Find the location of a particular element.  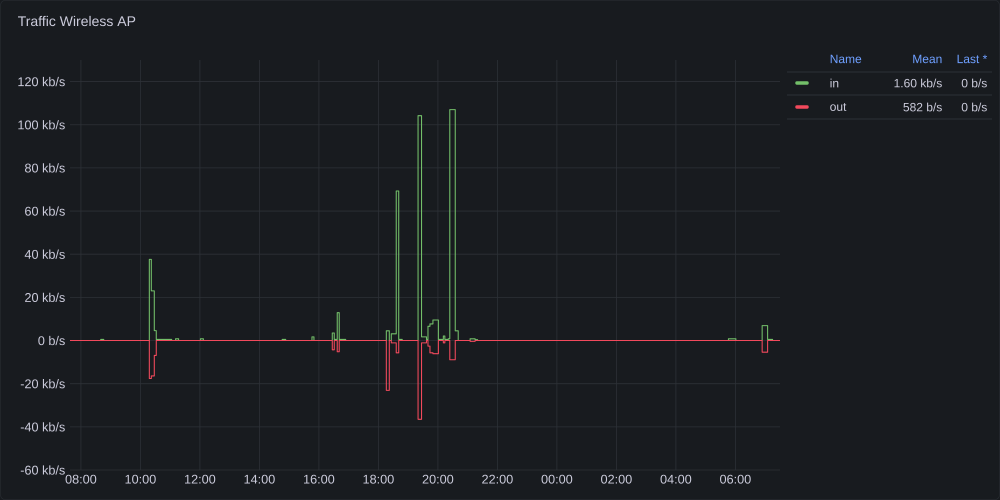

x-tick-label: 04:00 is located at coordinates (676, 479).